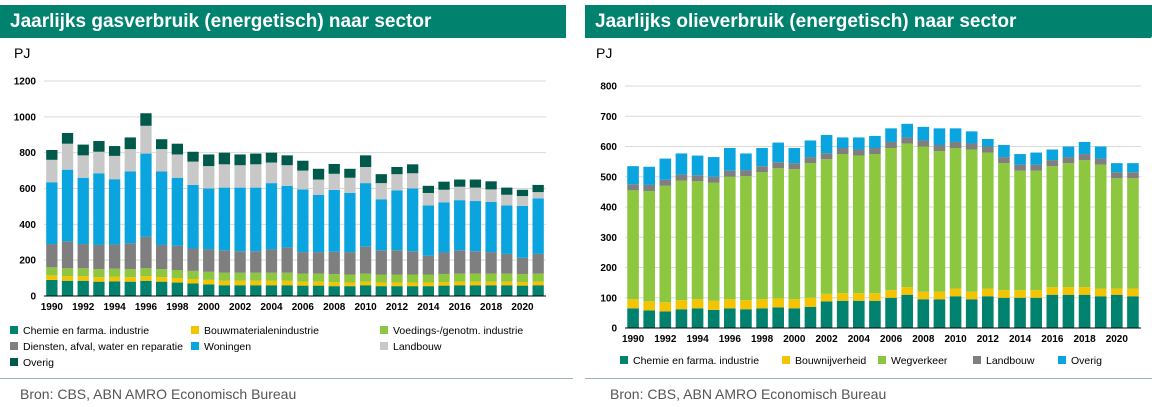 Image resolution: width=1152 pixels, height=407 pixels. Describe the element at coordinates (86, 331) in the screenshot. I see `gas-legend-label: Chemie en farma. industrie` at that location.